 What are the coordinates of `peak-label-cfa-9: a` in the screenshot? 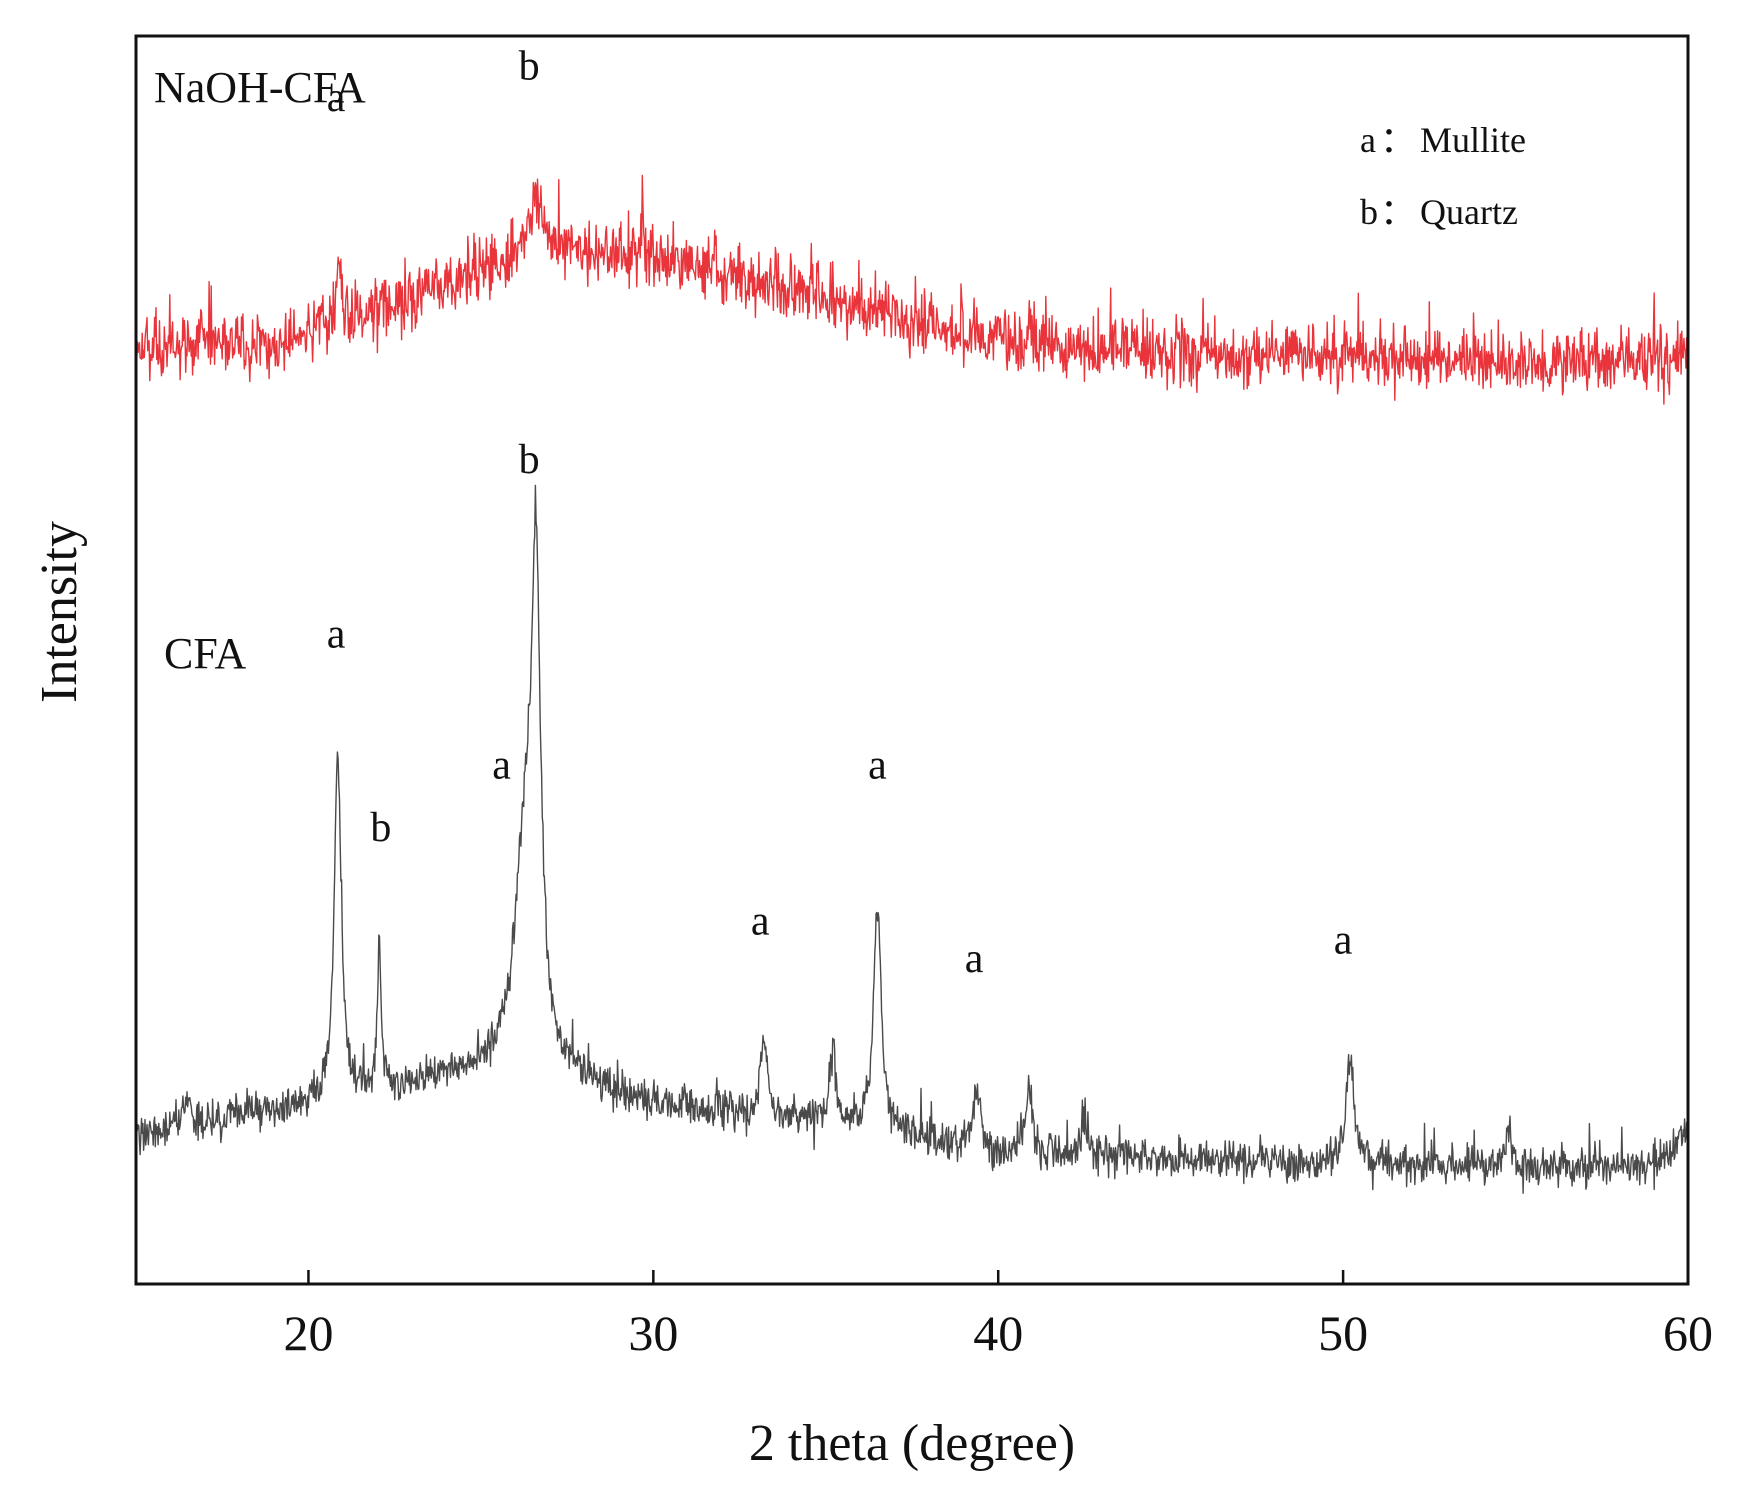 It's located at (1343, 940).